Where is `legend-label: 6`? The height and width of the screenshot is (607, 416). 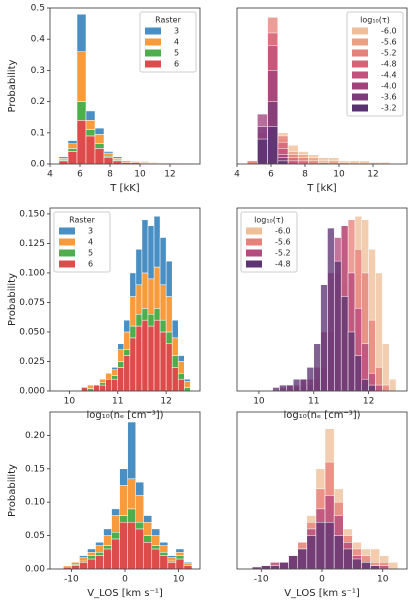 legend-label: 6 is located at coordinates (176, 64).